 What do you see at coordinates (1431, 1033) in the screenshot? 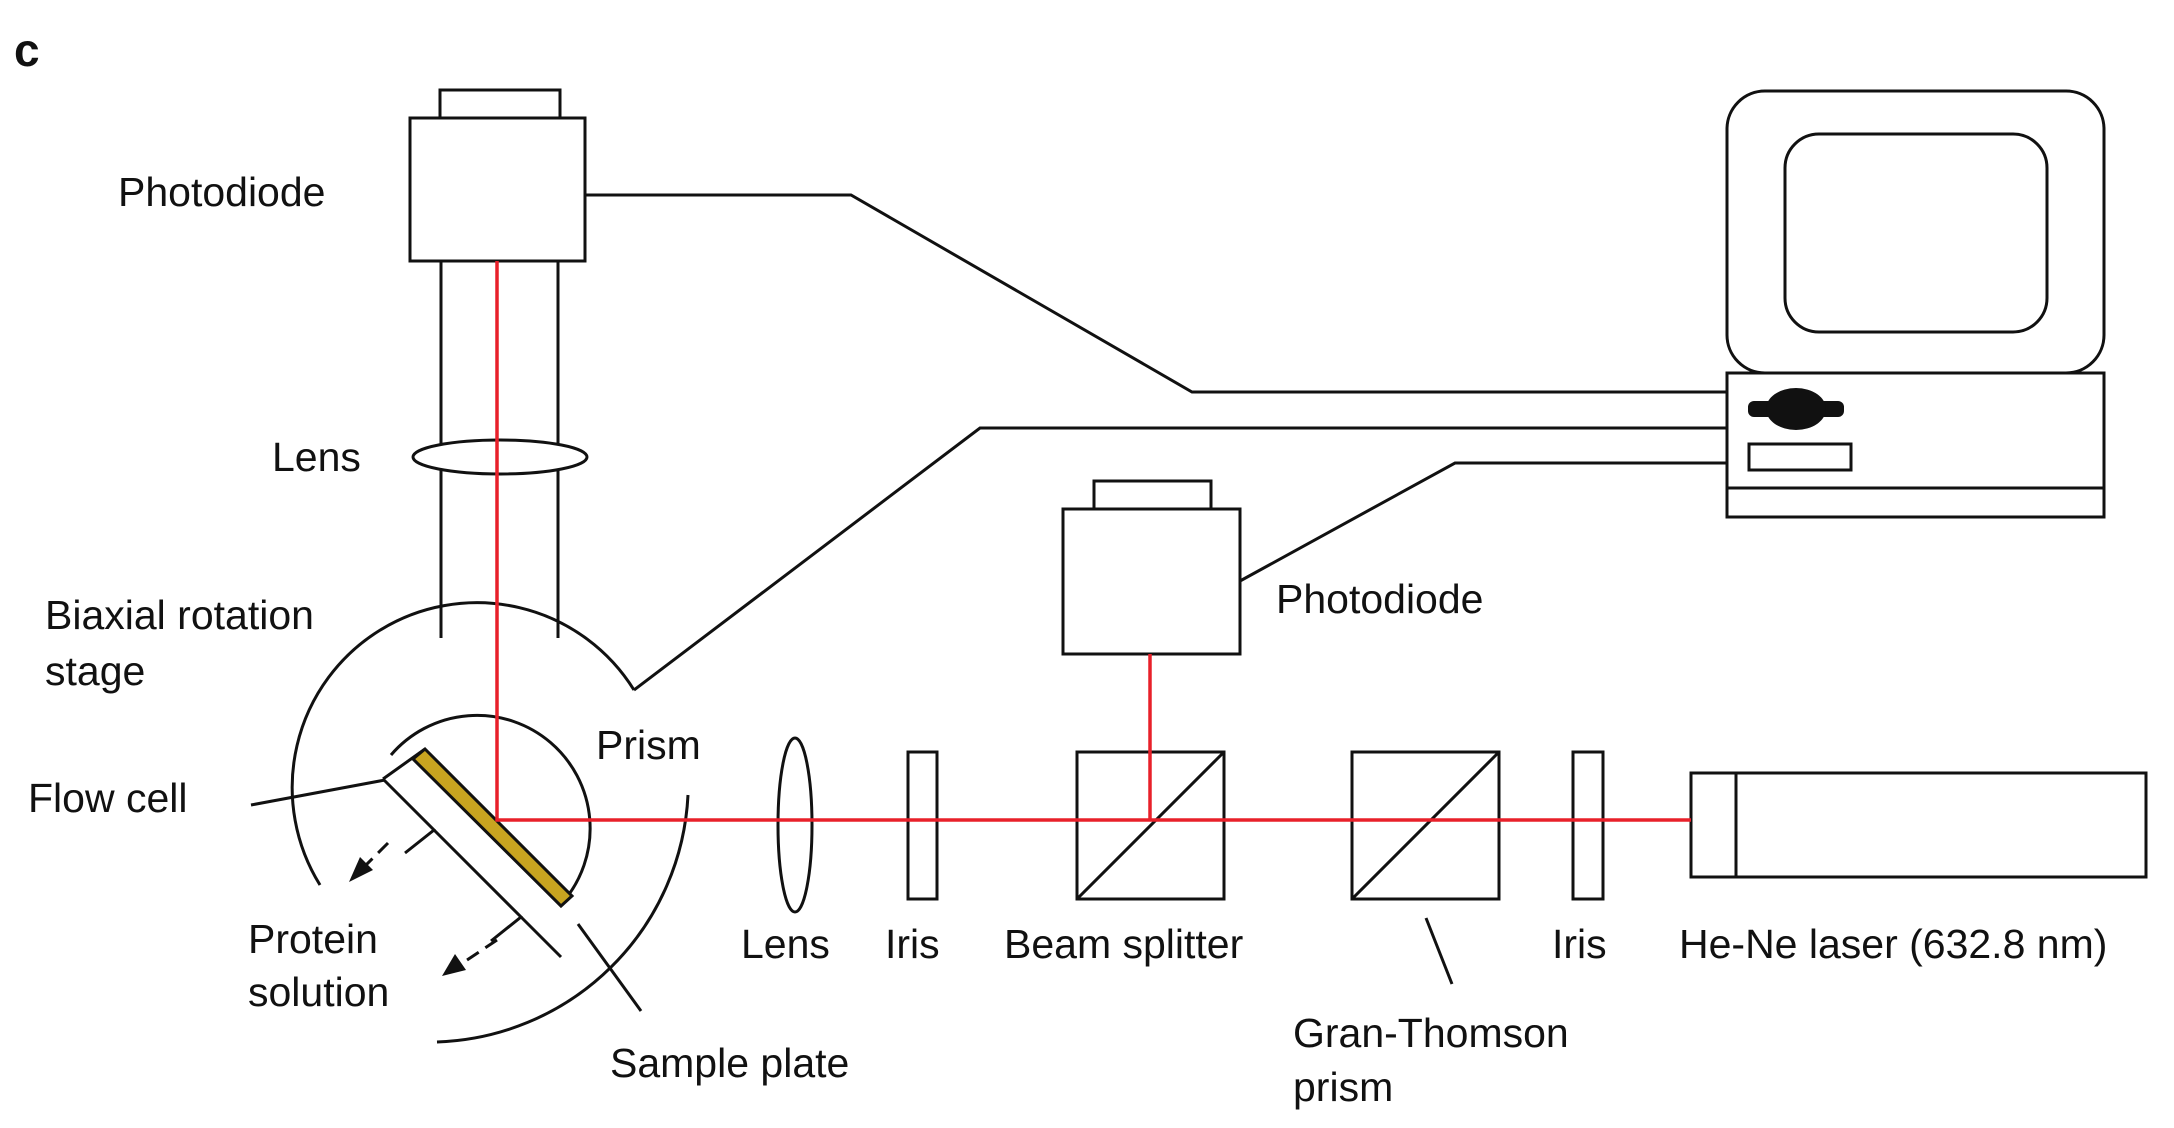
I see `gran-thomson-label-line1: Gran-Thomson` at bounding box center [1431, 1033].